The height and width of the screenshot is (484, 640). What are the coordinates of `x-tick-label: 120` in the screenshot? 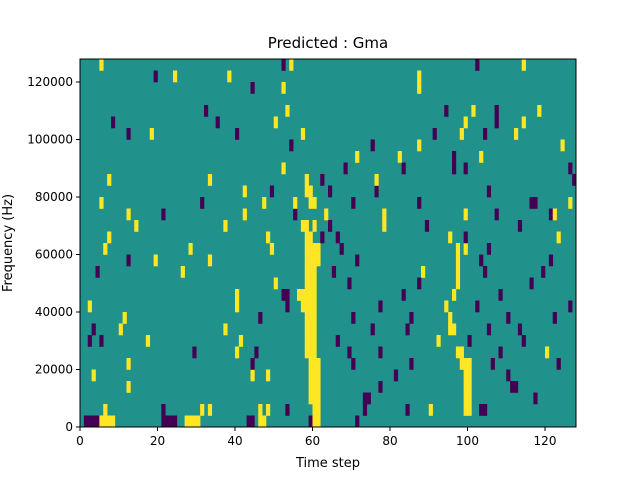 It's located at (545, 441).